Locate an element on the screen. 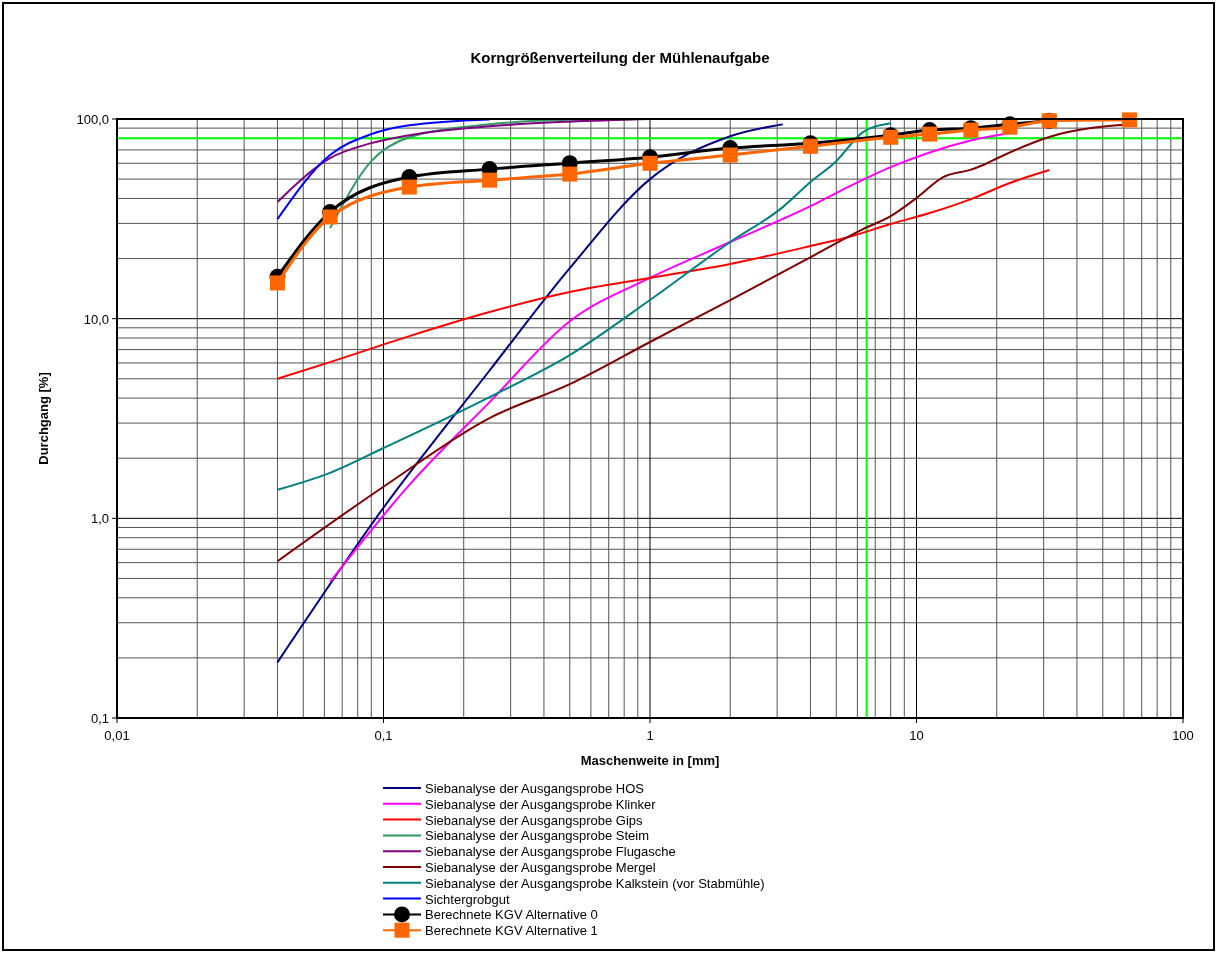  legend-label: Siebanalyse der Ausgangsprobe Flugasche is located at coordinates (550, 852).